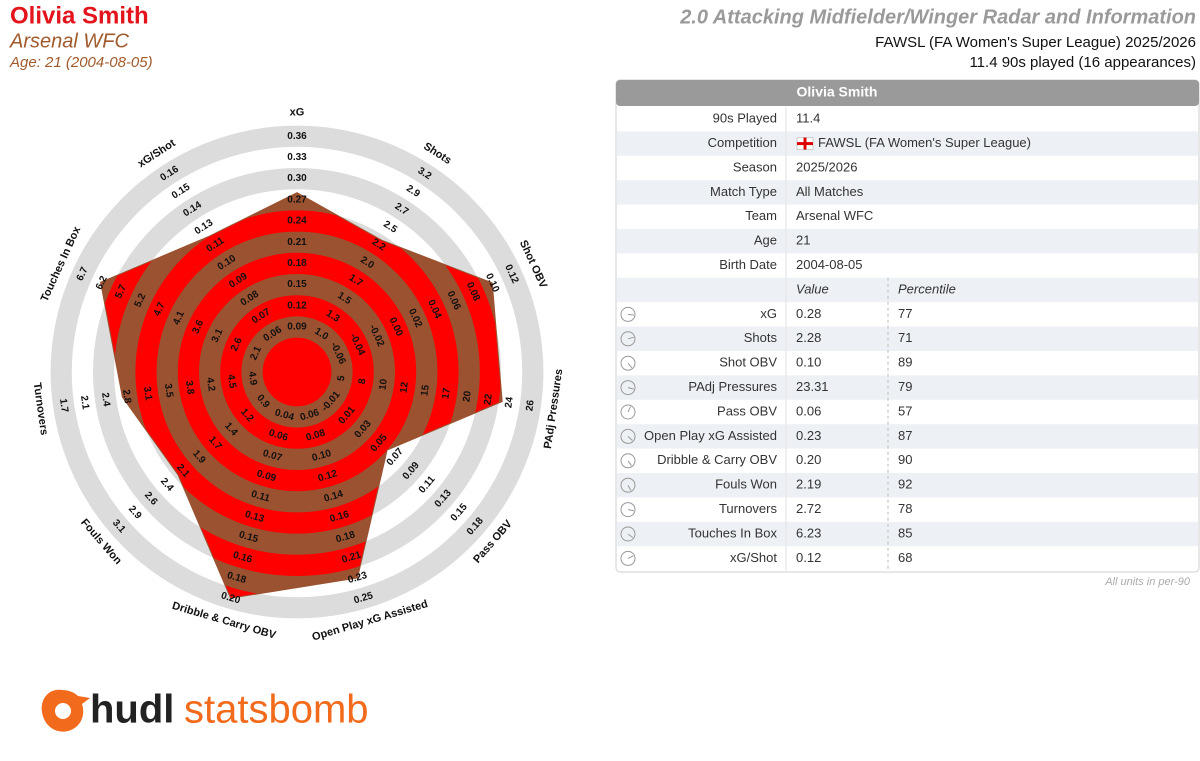 This screenshot has width=1200, height=761. What do you see at coordinates (808, 362) in the screenshot?
I see `metric-value: 0.10` at bounding box center [808, 362].